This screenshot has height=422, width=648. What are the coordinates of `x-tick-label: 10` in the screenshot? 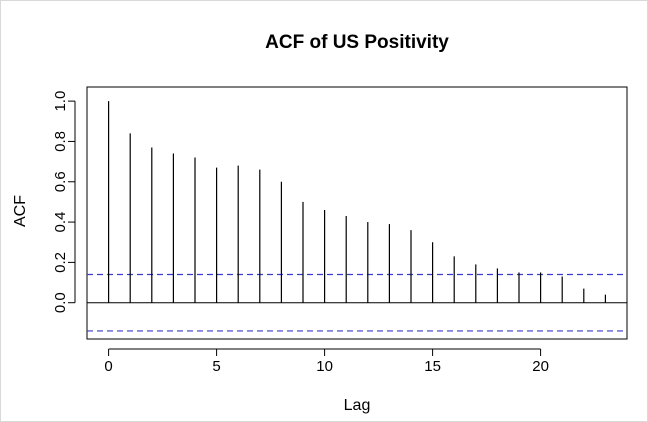 It's located at (324, 366).